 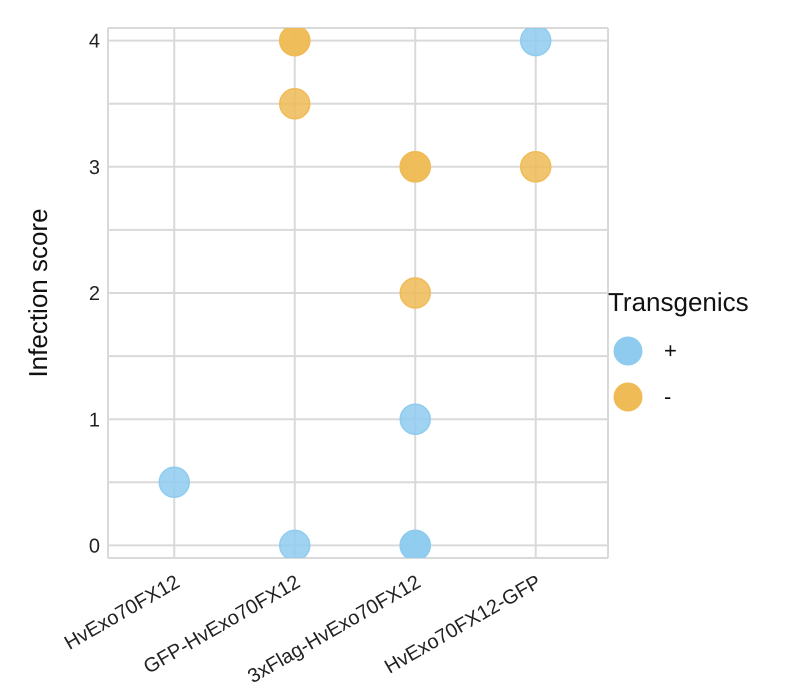 I want to click on y-tick-label: 1, so click(x=94, y=420).